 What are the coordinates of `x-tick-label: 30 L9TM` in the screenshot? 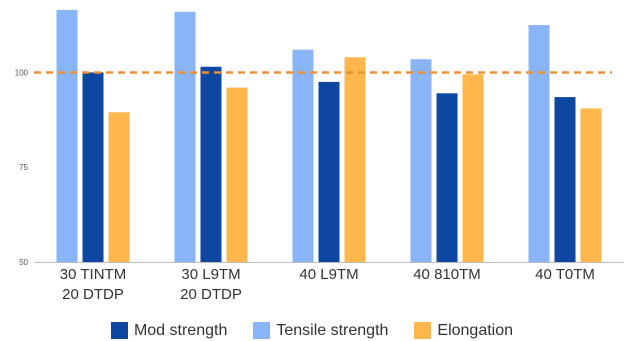 It's located at (210, 274).